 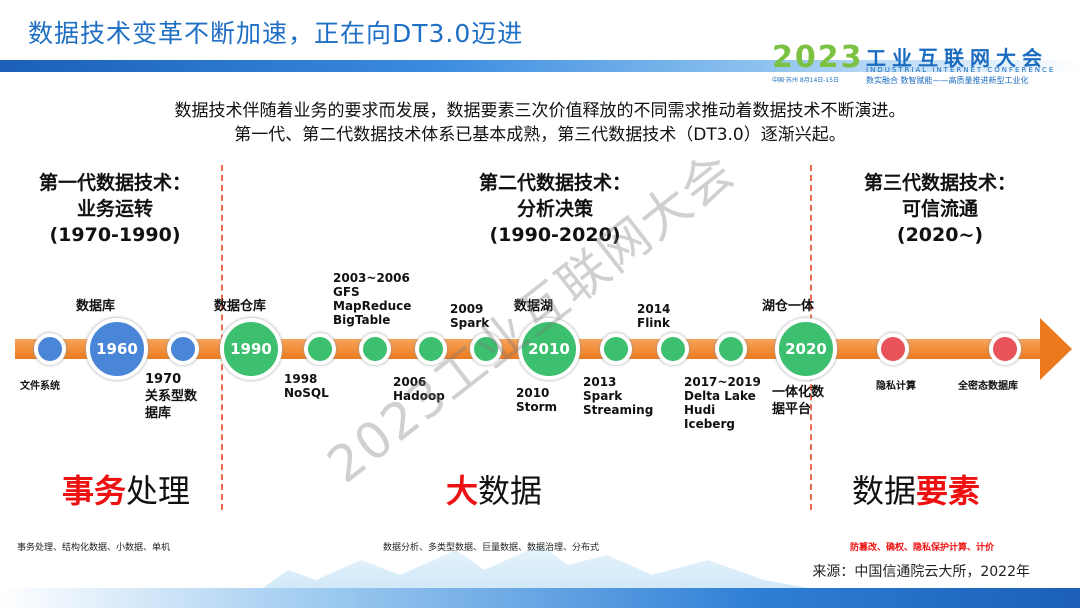 I want to click on gen-name: 第三代数据技术：, so click(x=939, y=183).